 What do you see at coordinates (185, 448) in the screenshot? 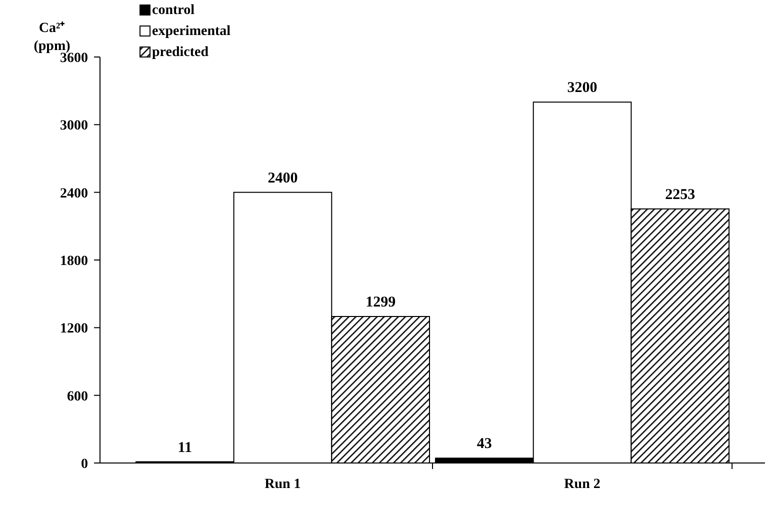
I see `data-label: 11` at bounding box center [185, 448].